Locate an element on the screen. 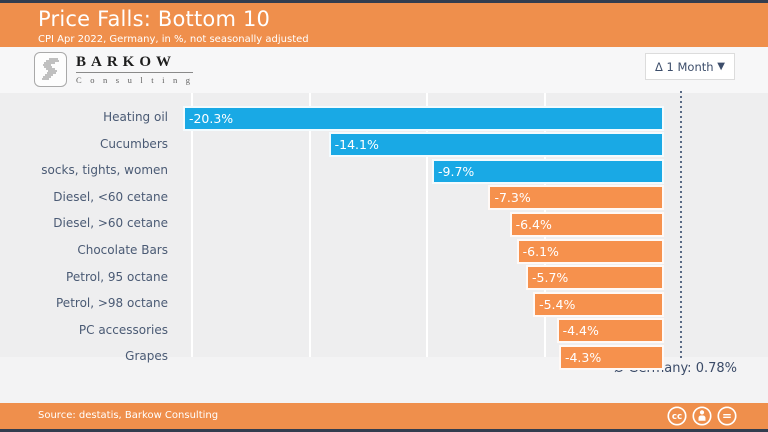 This screenshot has width=768, height=432. page-title: Price Falls: Bottom 10 is located at coordinates (154, 19).